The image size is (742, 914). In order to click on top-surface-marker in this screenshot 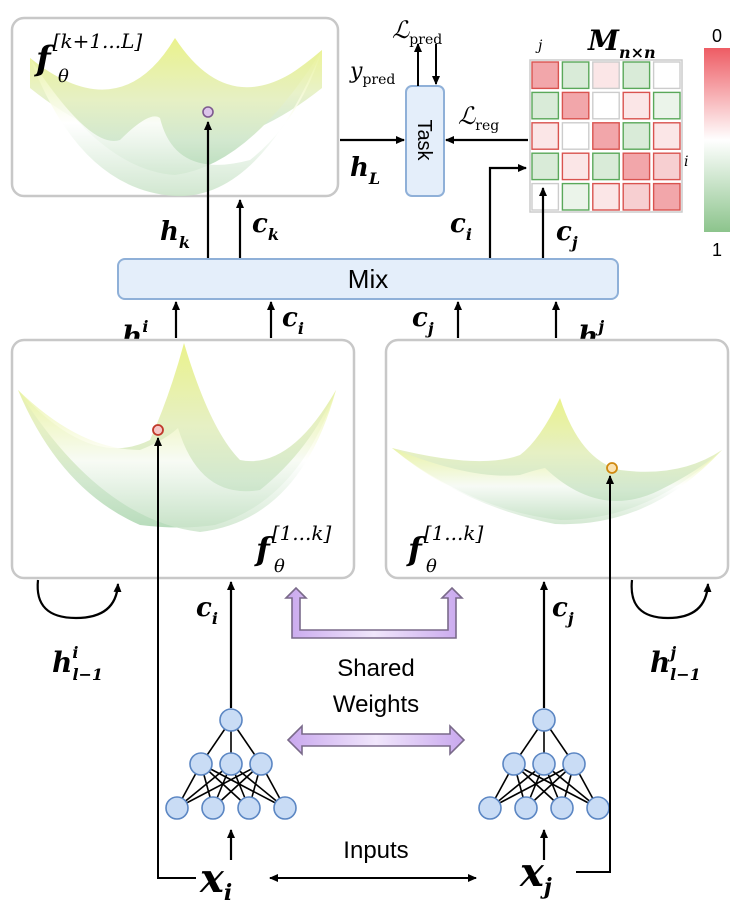, I will do `click(208, 112)`.